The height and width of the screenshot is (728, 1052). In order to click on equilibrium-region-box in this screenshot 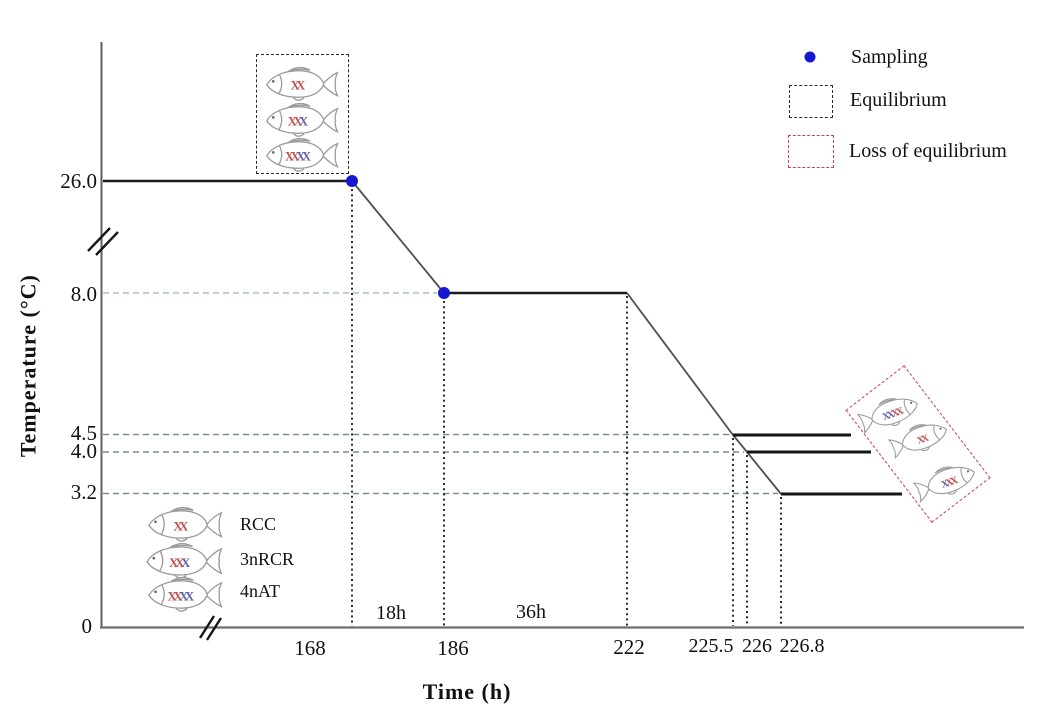, I will do `click(302, 114)`.